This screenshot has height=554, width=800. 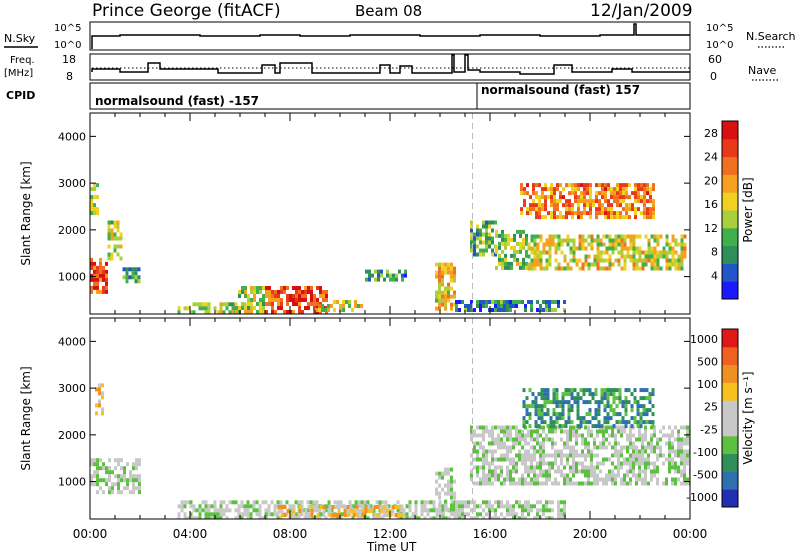 I want to click on x-axis-label: Time UT, so click(x=391, y=547).